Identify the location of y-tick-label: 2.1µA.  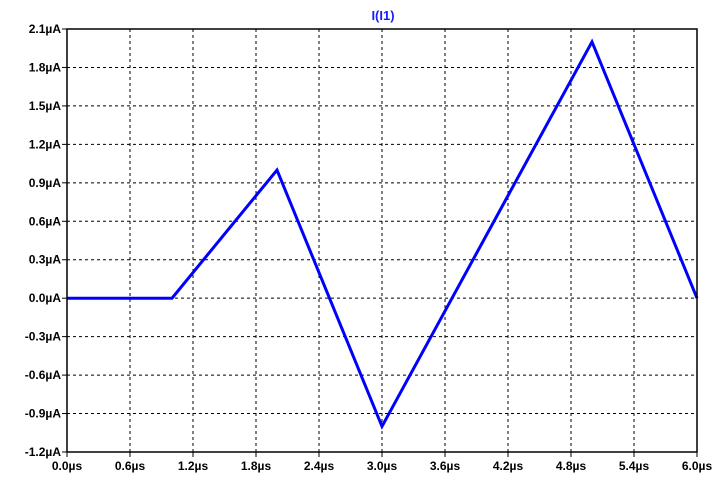
(45, 29).